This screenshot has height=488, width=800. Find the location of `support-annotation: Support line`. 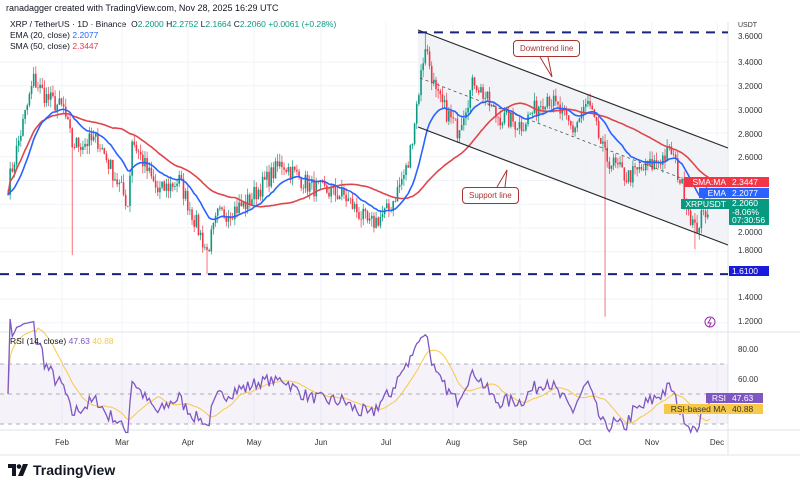

support-annotation: Support line is located at coordinates (490, 195).